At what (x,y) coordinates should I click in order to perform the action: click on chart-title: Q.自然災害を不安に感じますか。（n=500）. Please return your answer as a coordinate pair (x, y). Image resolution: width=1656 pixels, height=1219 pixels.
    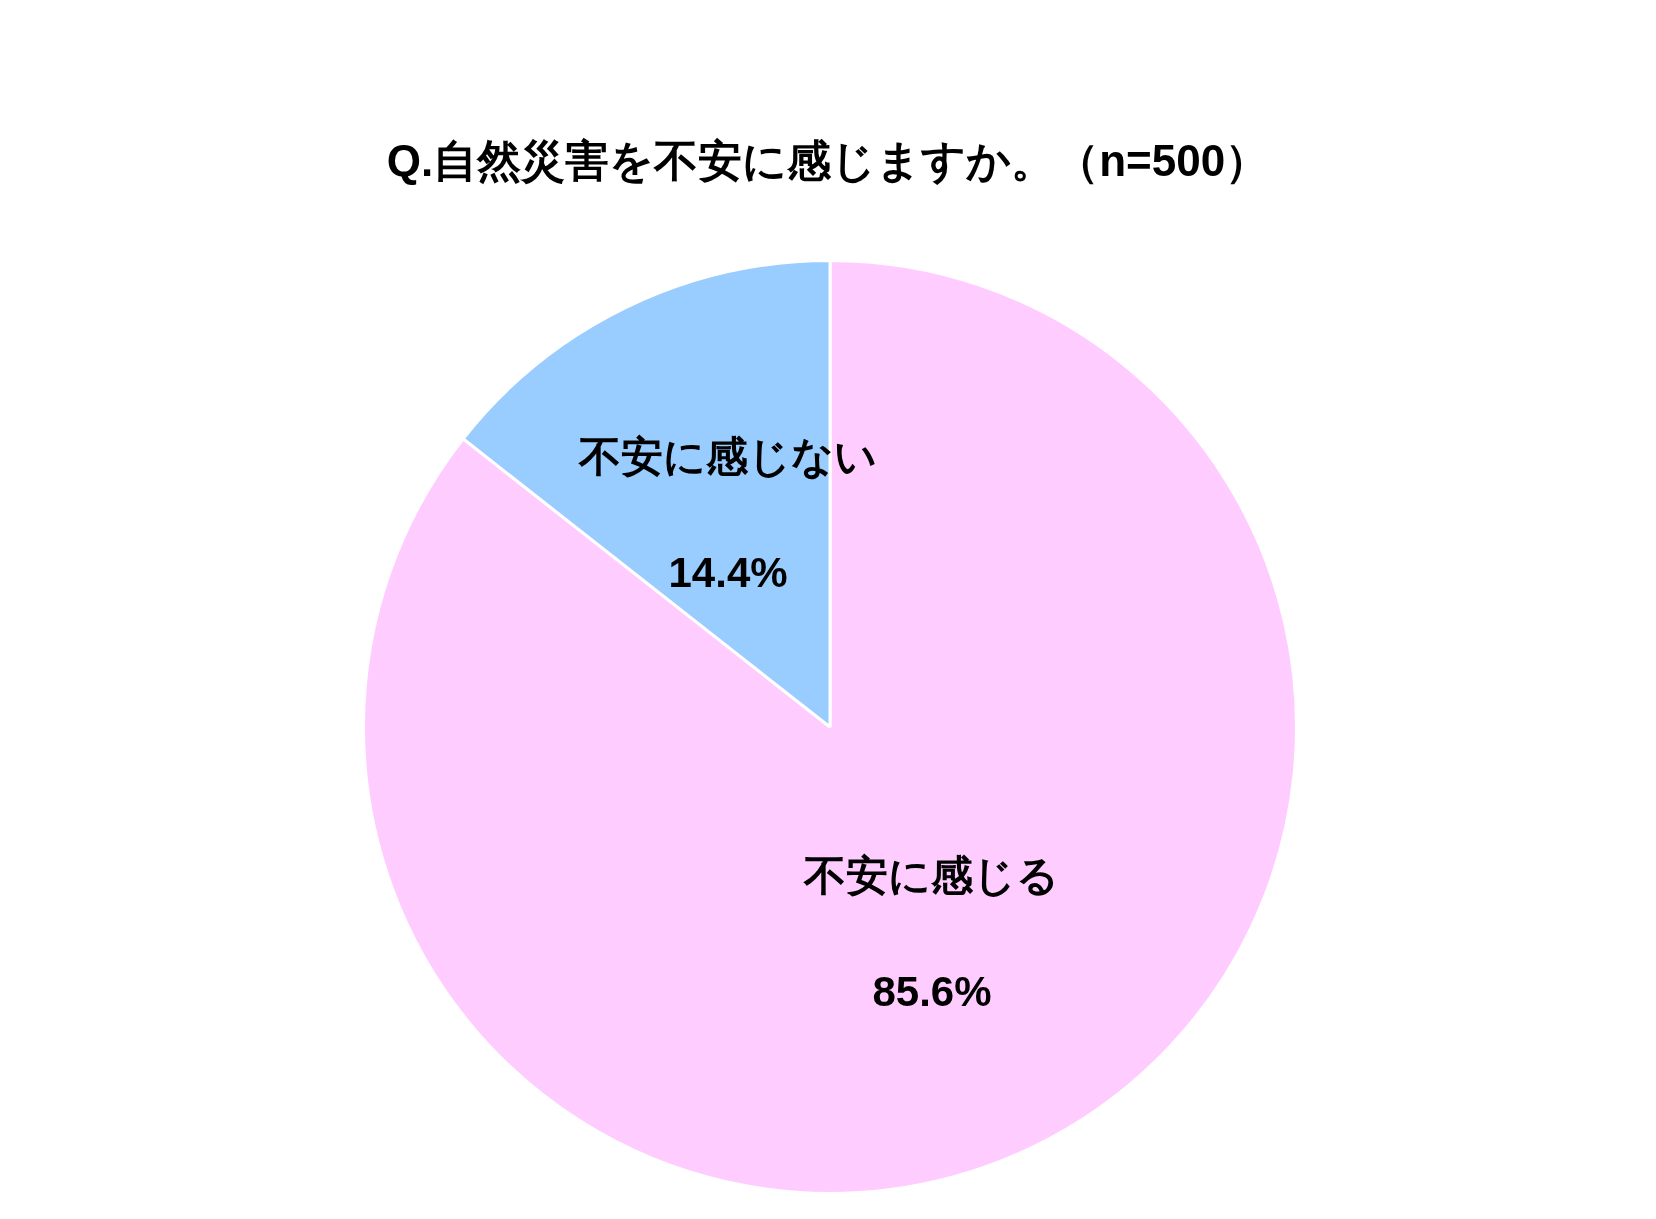
    Looking at the image, I should click on (828, 161).